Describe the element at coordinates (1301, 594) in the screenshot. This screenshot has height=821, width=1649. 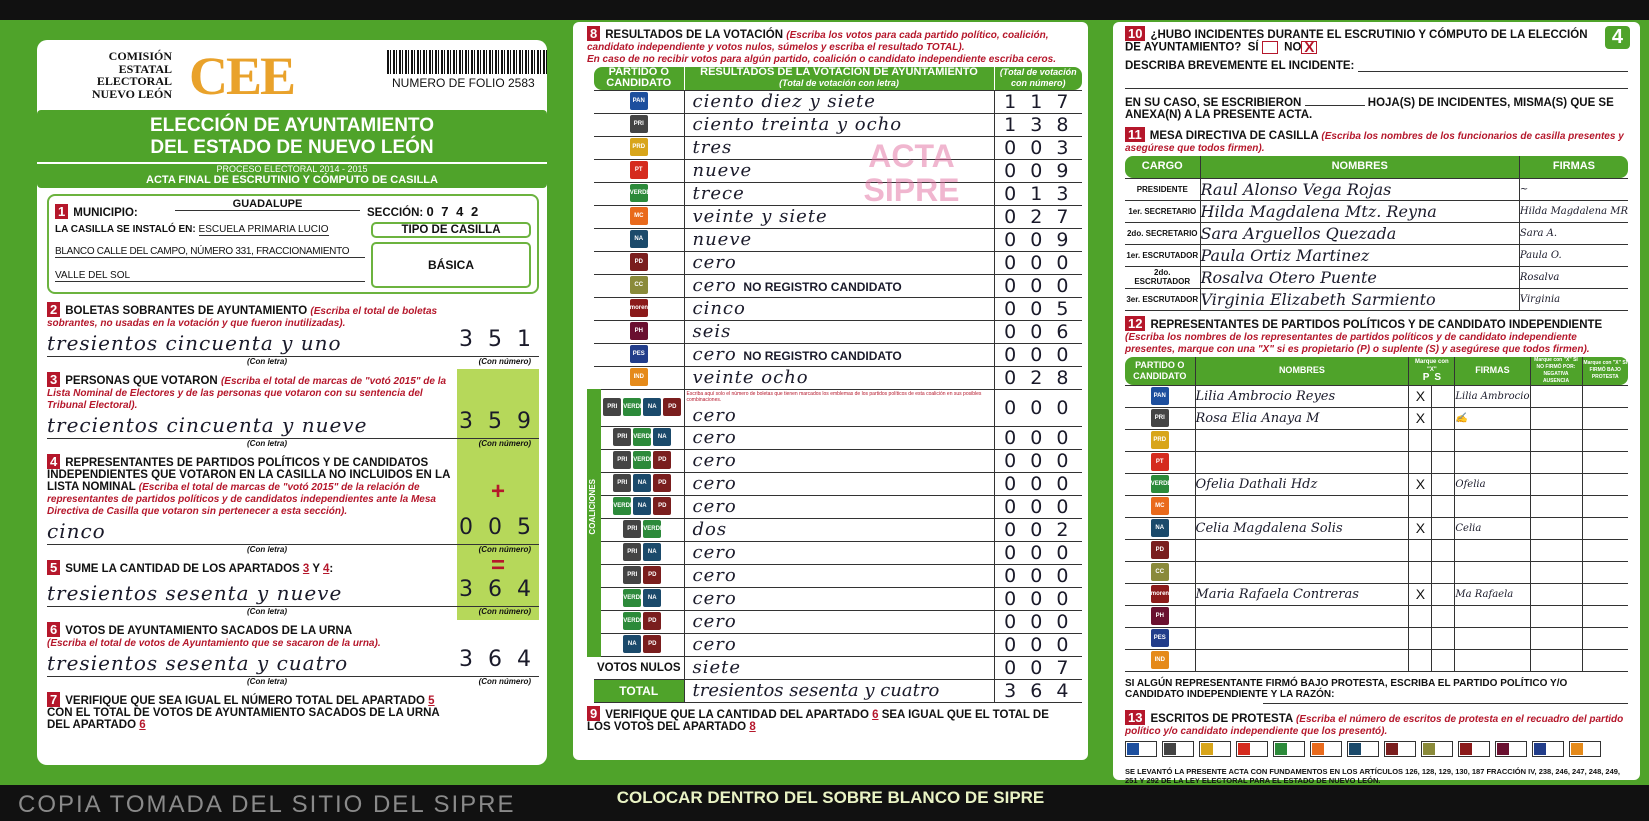
I see `representative-name: Maria Rafaela Contreras` at that location.